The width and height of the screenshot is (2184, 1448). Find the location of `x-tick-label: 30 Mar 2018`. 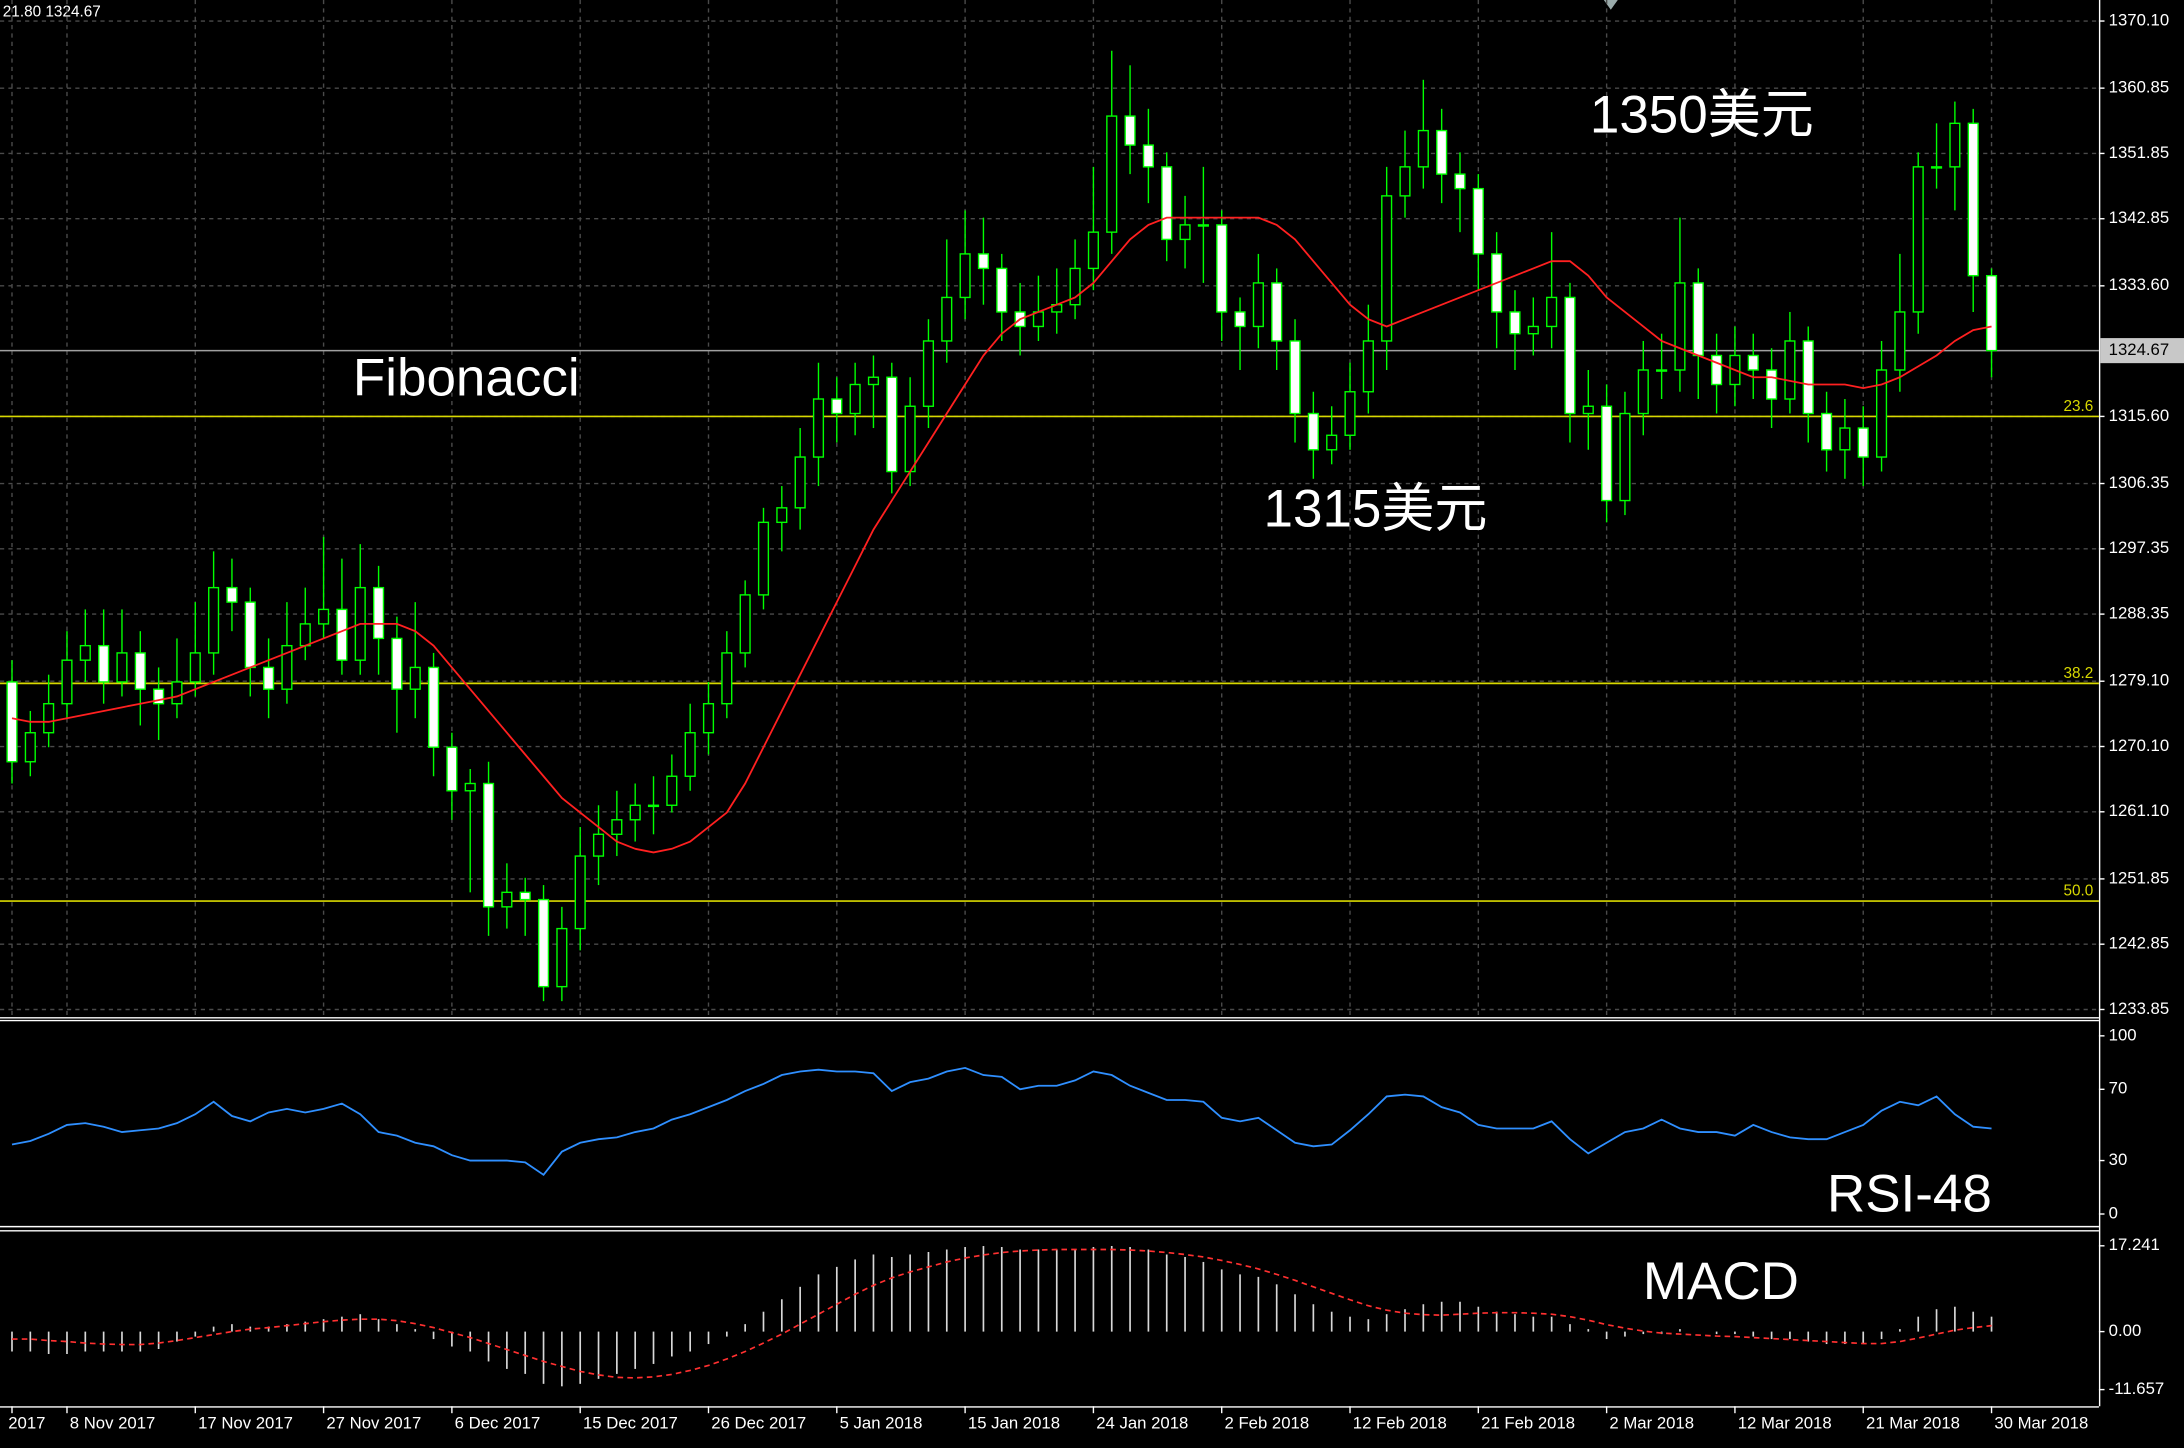

x-tick-label: 30 Mar 2018 is located at coordinates (2041, 1423).